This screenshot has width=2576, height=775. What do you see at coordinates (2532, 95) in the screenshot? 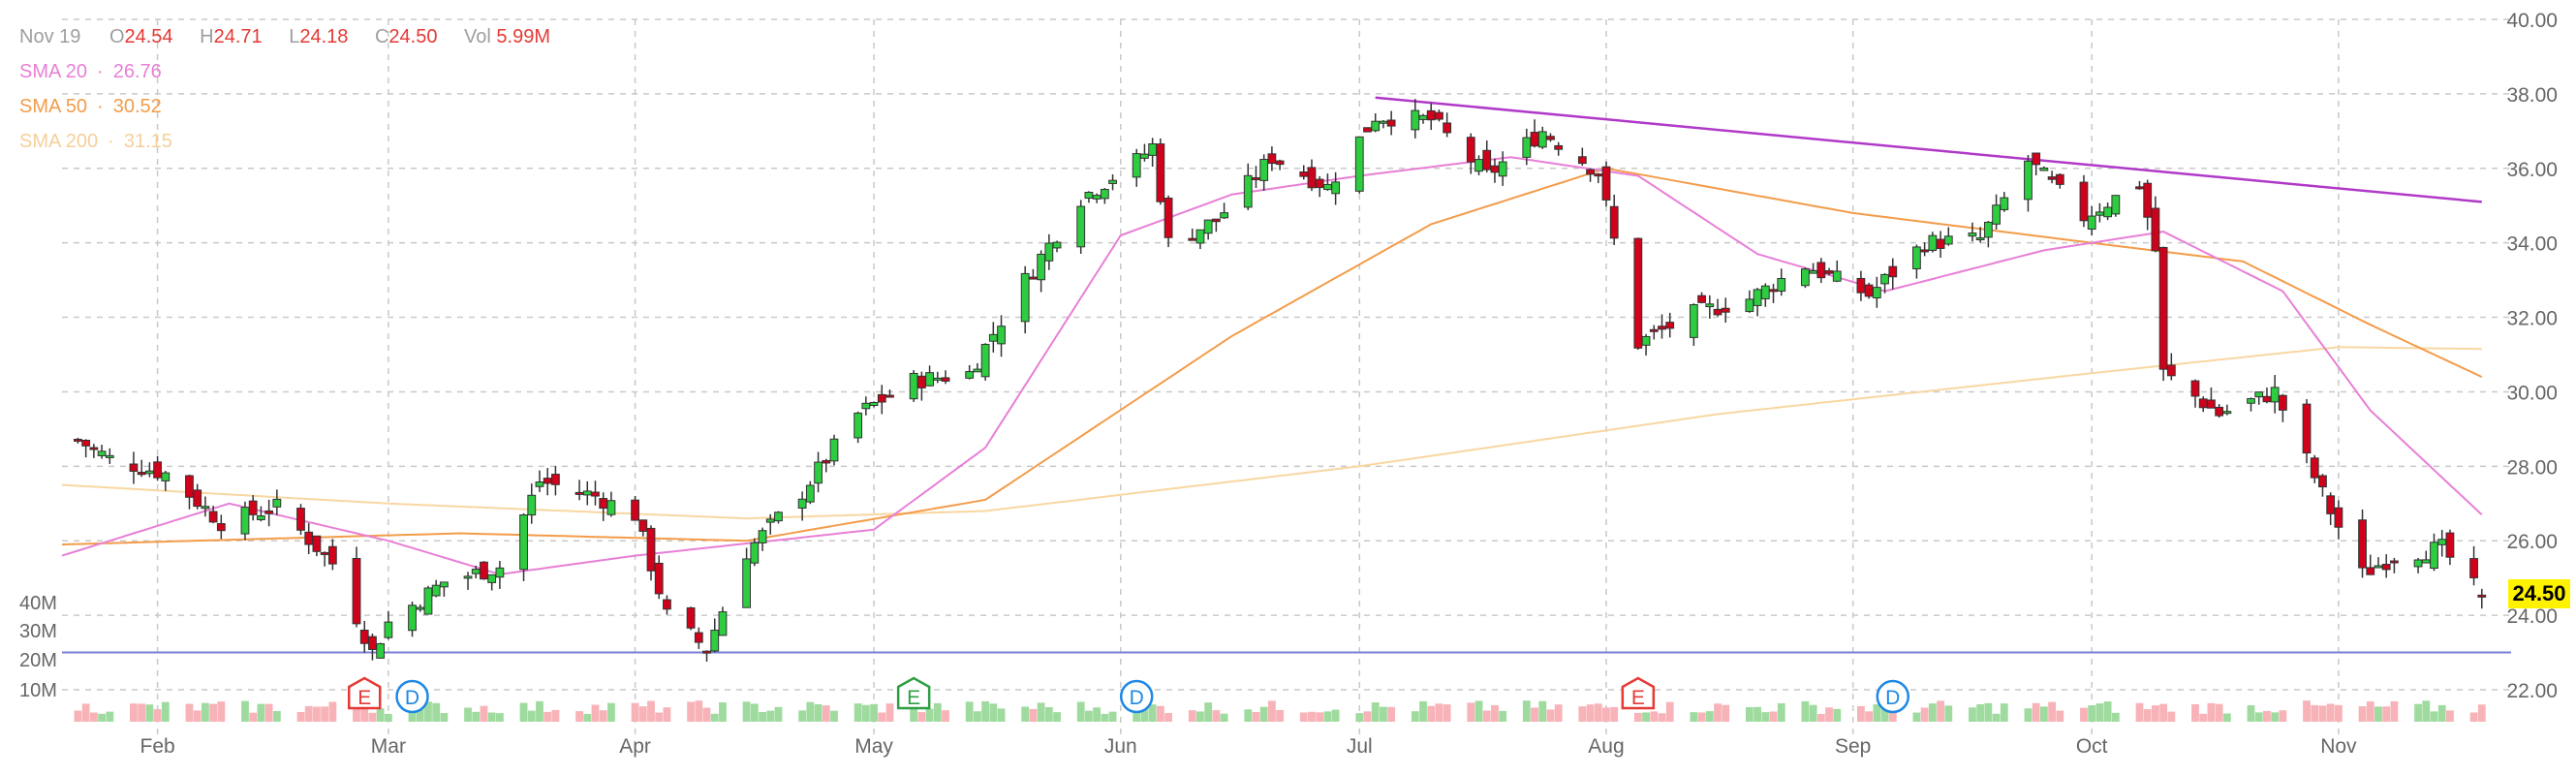
I see `price-tick: 38.00` at bounding box center [2532, 95].